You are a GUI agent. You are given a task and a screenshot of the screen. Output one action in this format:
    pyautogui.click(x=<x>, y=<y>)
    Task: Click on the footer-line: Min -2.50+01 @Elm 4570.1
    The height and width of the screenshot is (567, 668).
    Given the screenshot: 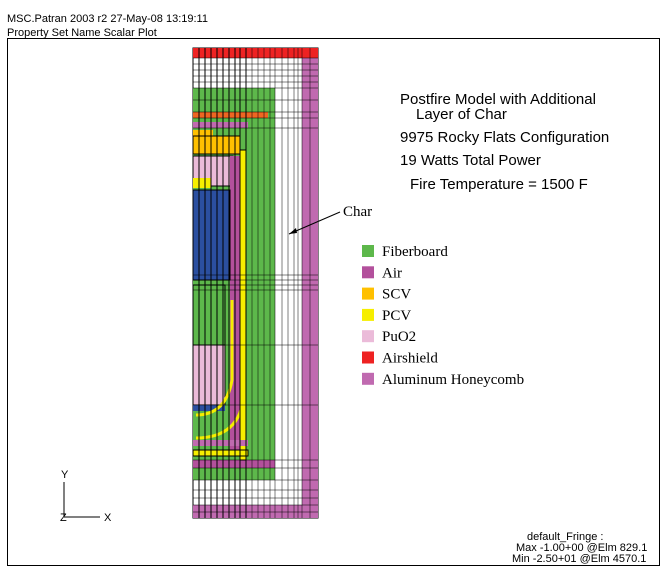 What is the action you would take?
    pyautogui.click(x=579, y=559)
    